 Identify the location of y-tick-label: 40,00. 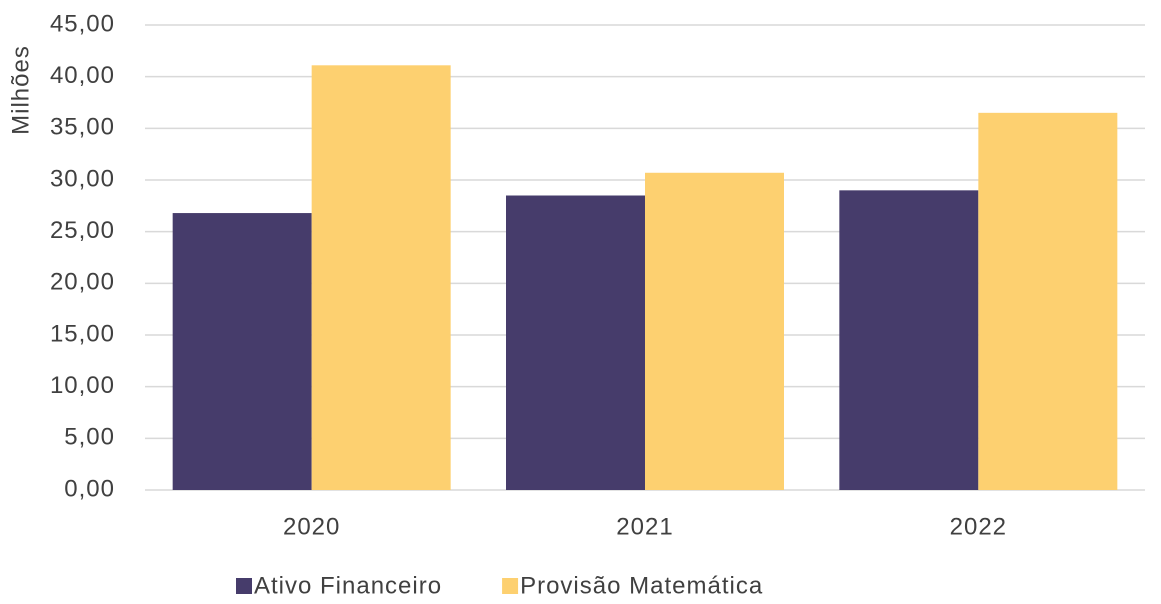
(82, 75).